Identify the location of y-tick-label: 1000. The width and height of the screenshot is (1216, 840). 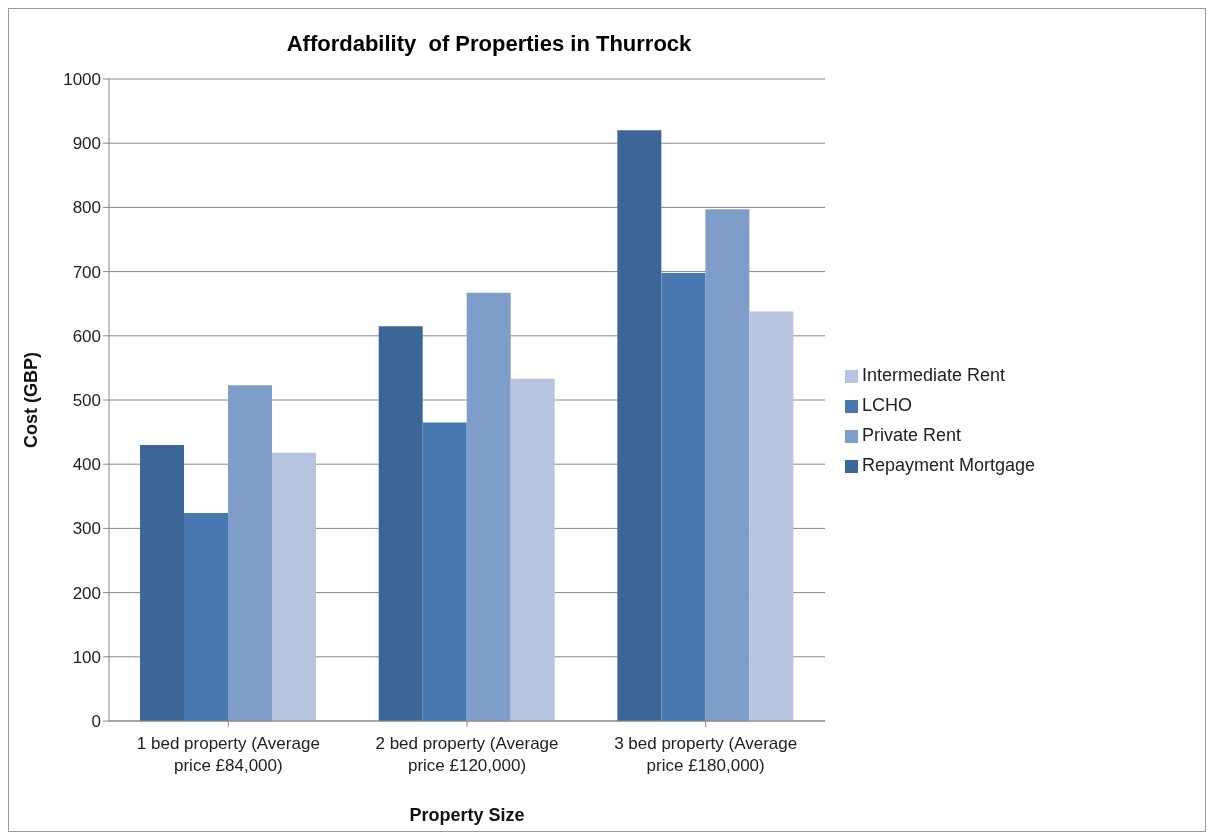
(82, 80).